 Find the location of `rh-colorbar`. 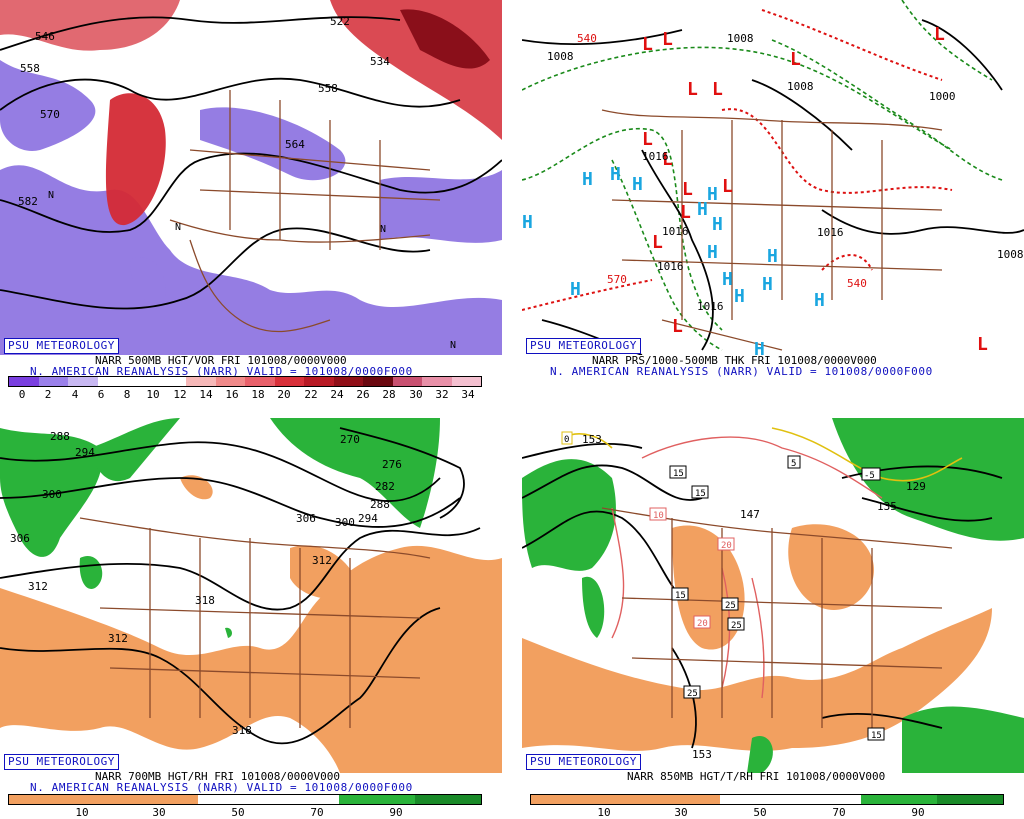

rh-colorbar is located at coordinates (767, 799).